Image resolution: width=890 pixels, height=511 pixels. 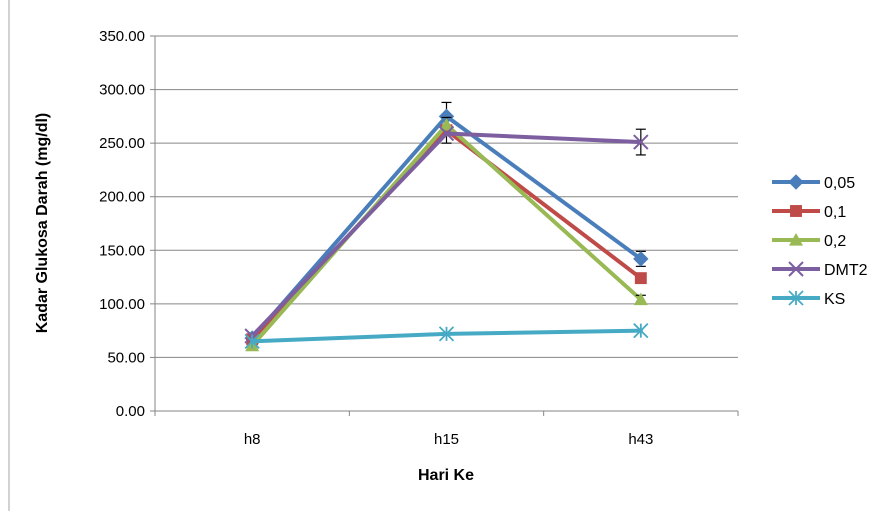 What do you see at coordinates (808, 299) in the screenshot?
I see `legend-item: KS` at bounding box center [808, 299].